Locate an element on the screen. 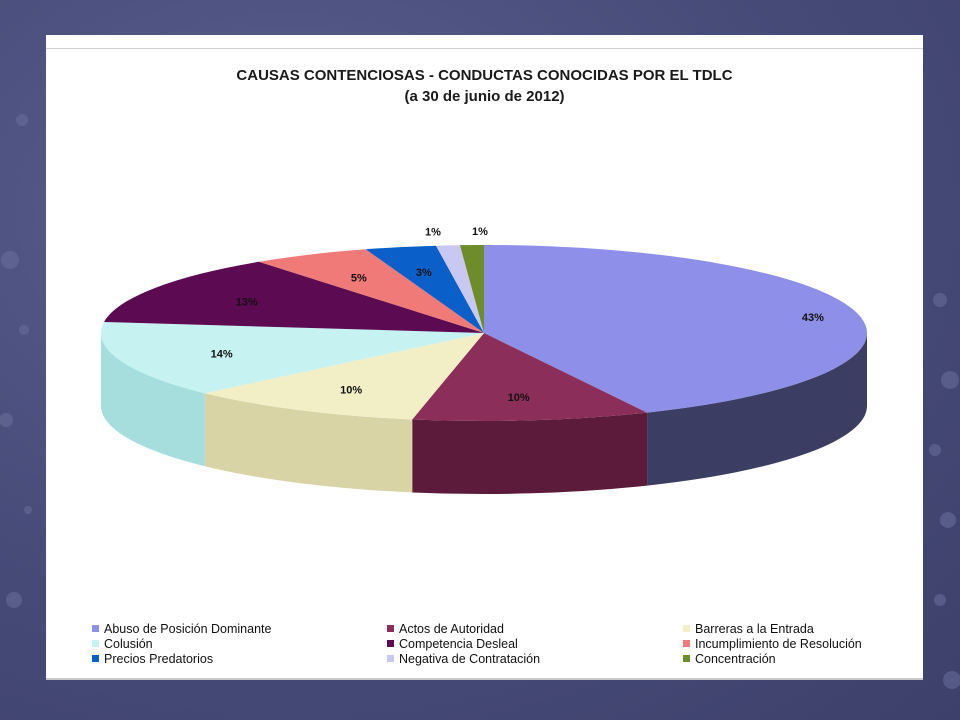 This screenshot has height=720, width=960. chart-subtitle: (a 30 de junio de 2012) is located at coordinates (484, 96).